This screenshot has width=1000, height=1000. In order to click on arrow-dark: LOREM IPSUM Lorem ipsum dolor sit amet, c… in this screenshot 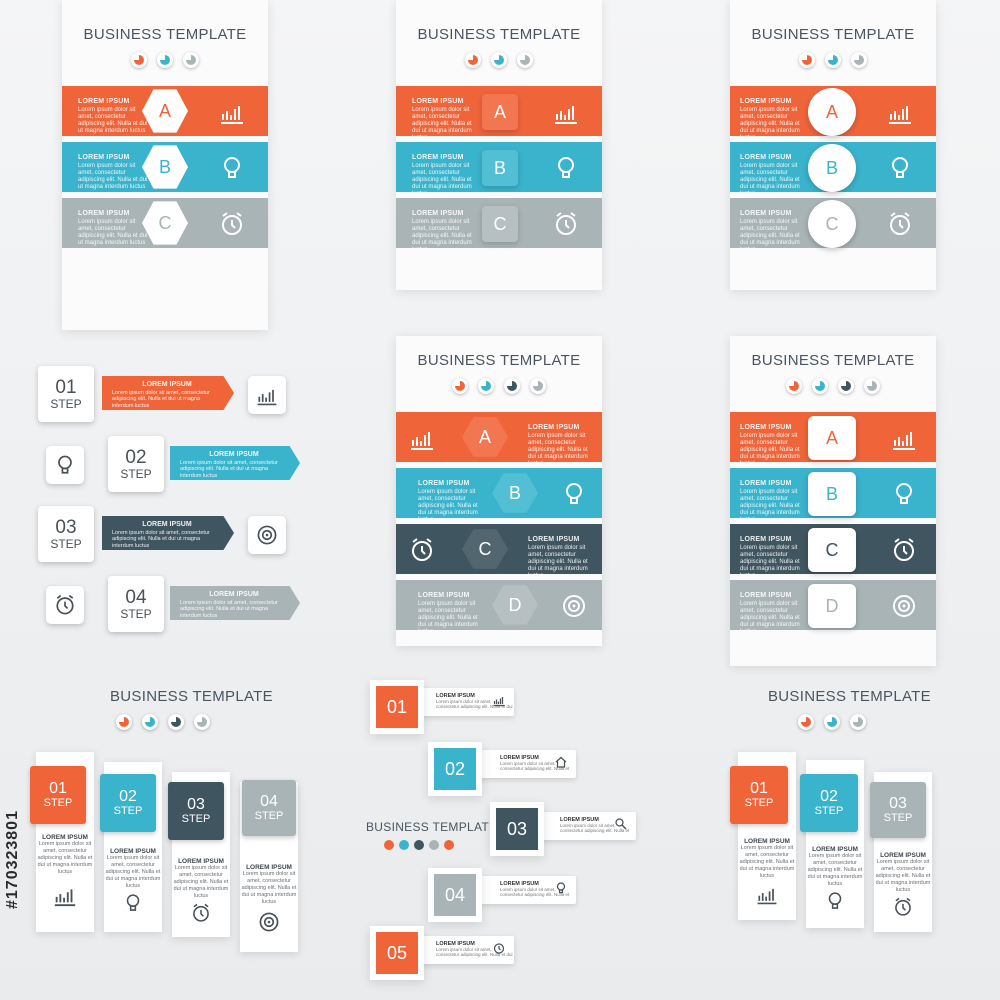, I will do `click(168, 533)`.